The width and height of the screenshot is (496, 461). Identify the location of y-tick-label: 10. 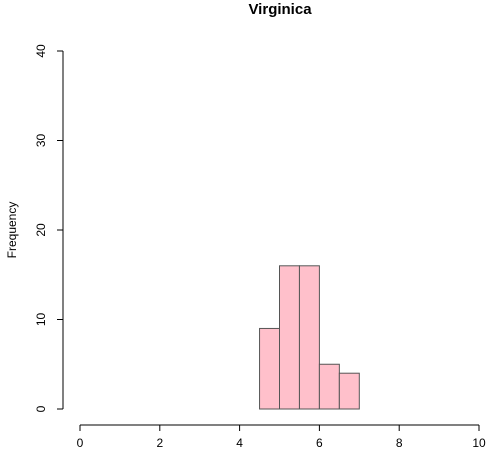
(41, 320).